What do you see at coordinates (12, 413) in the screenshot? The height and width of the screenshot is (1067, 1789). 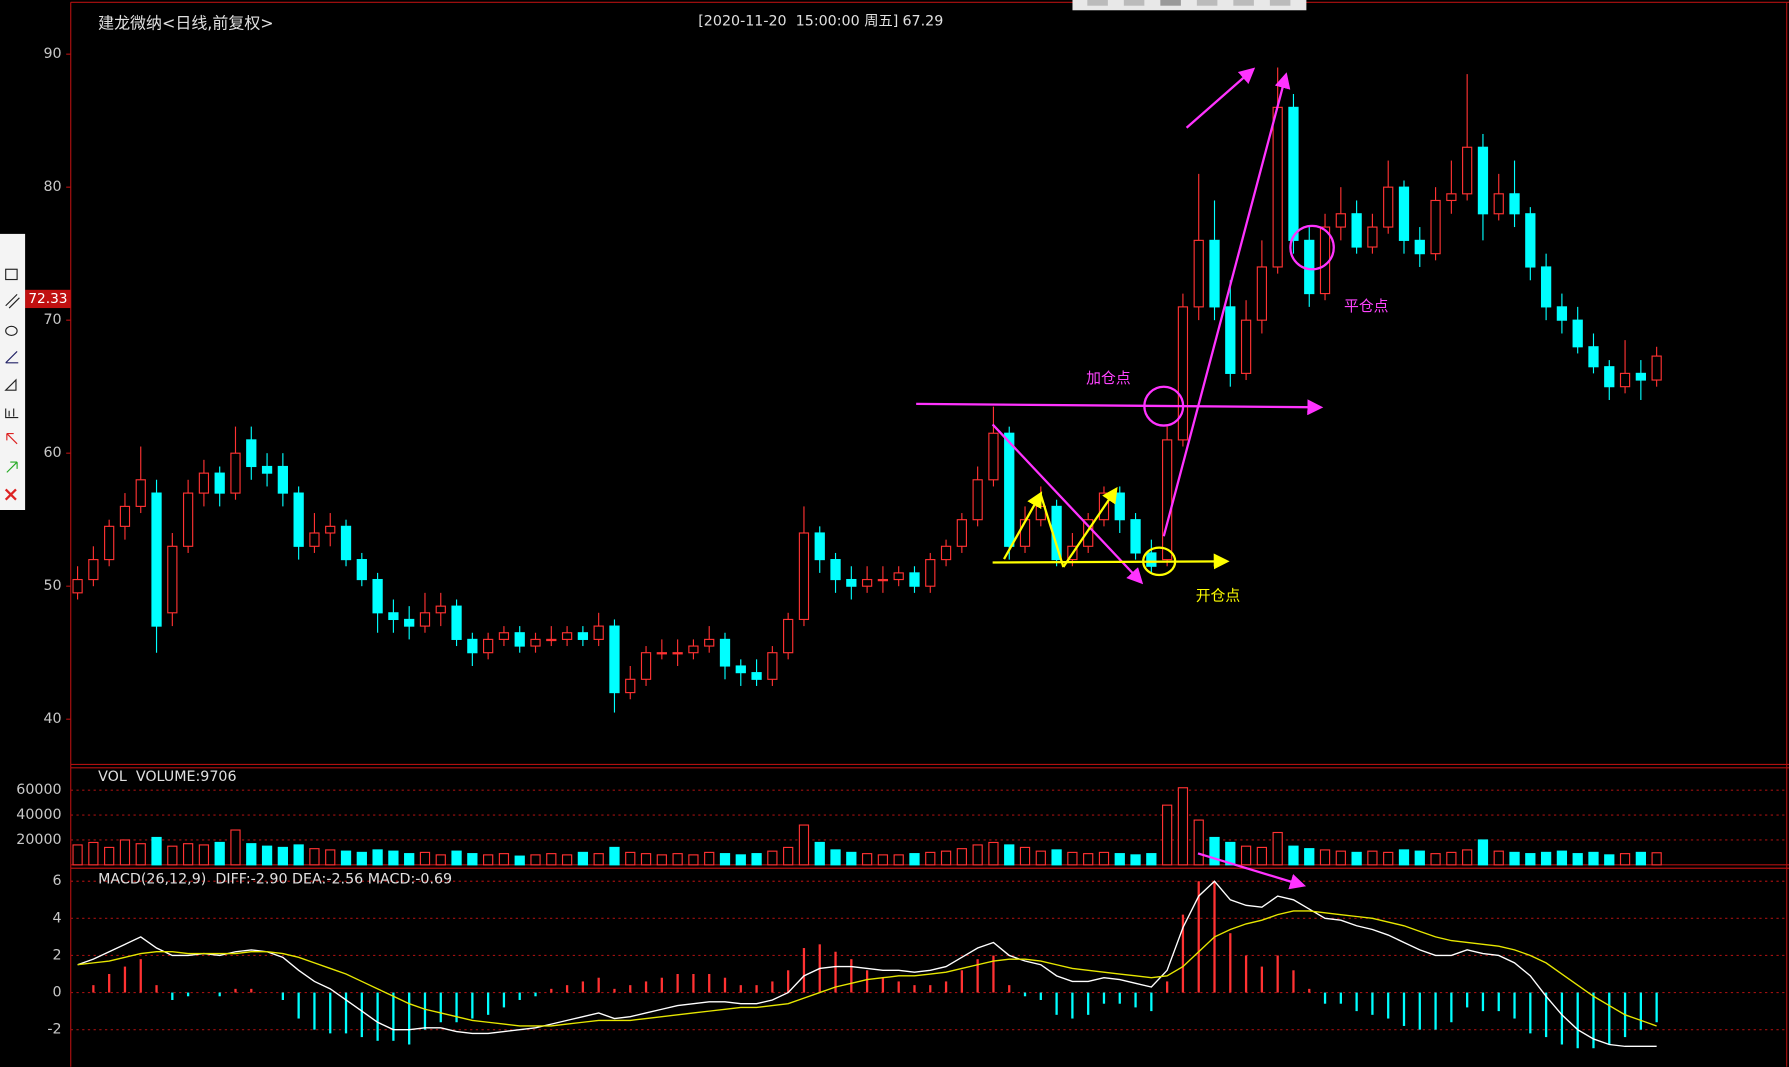 I see `tool-bars` at bounding box center [12, 413].